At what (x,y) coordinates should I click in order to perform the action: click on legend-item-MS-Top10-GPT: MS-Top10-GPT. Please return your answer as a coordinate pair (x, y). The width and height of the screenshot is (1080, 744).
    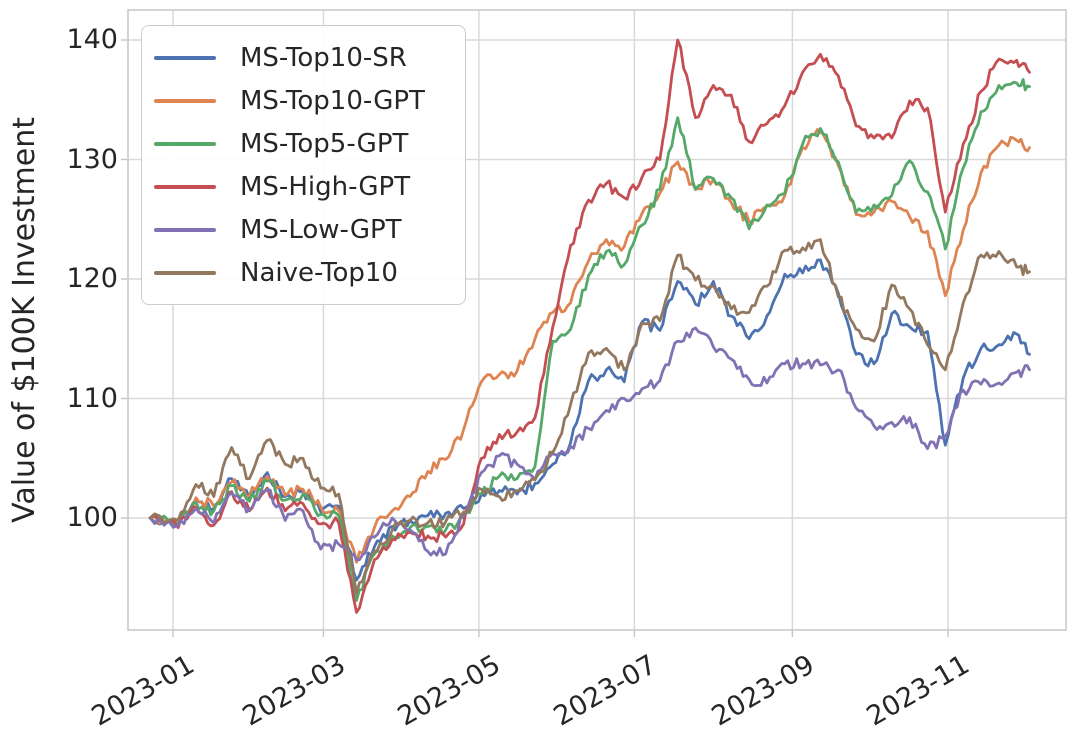
    Looking at the image, I should click on (289, 100).